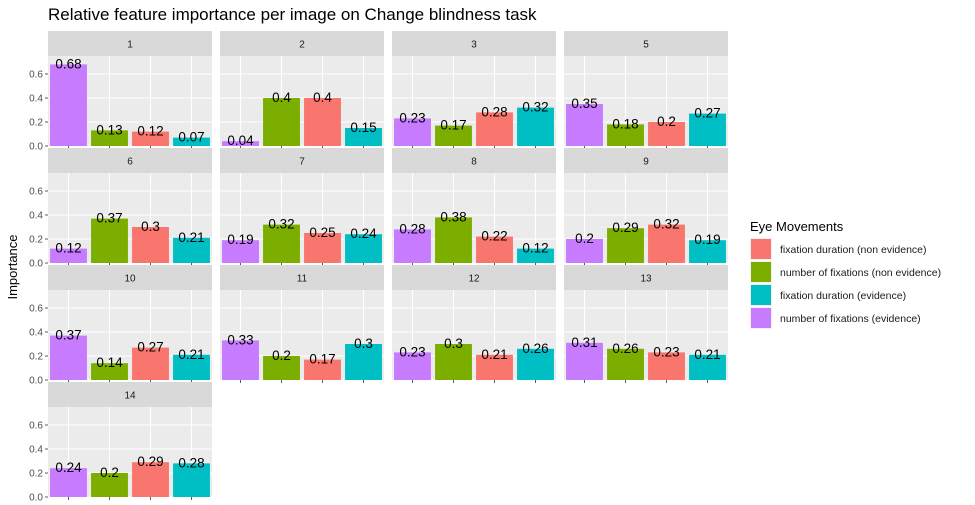 The width and height of the screenshot is (975, 505). What do you see at coordinates (120, 209) in the screenshot?
I see `facet-panel: 6 0.0 0.2 0.4 0.6 0.12 0.37 0.3 0.21` at bounding box center [120, 209].